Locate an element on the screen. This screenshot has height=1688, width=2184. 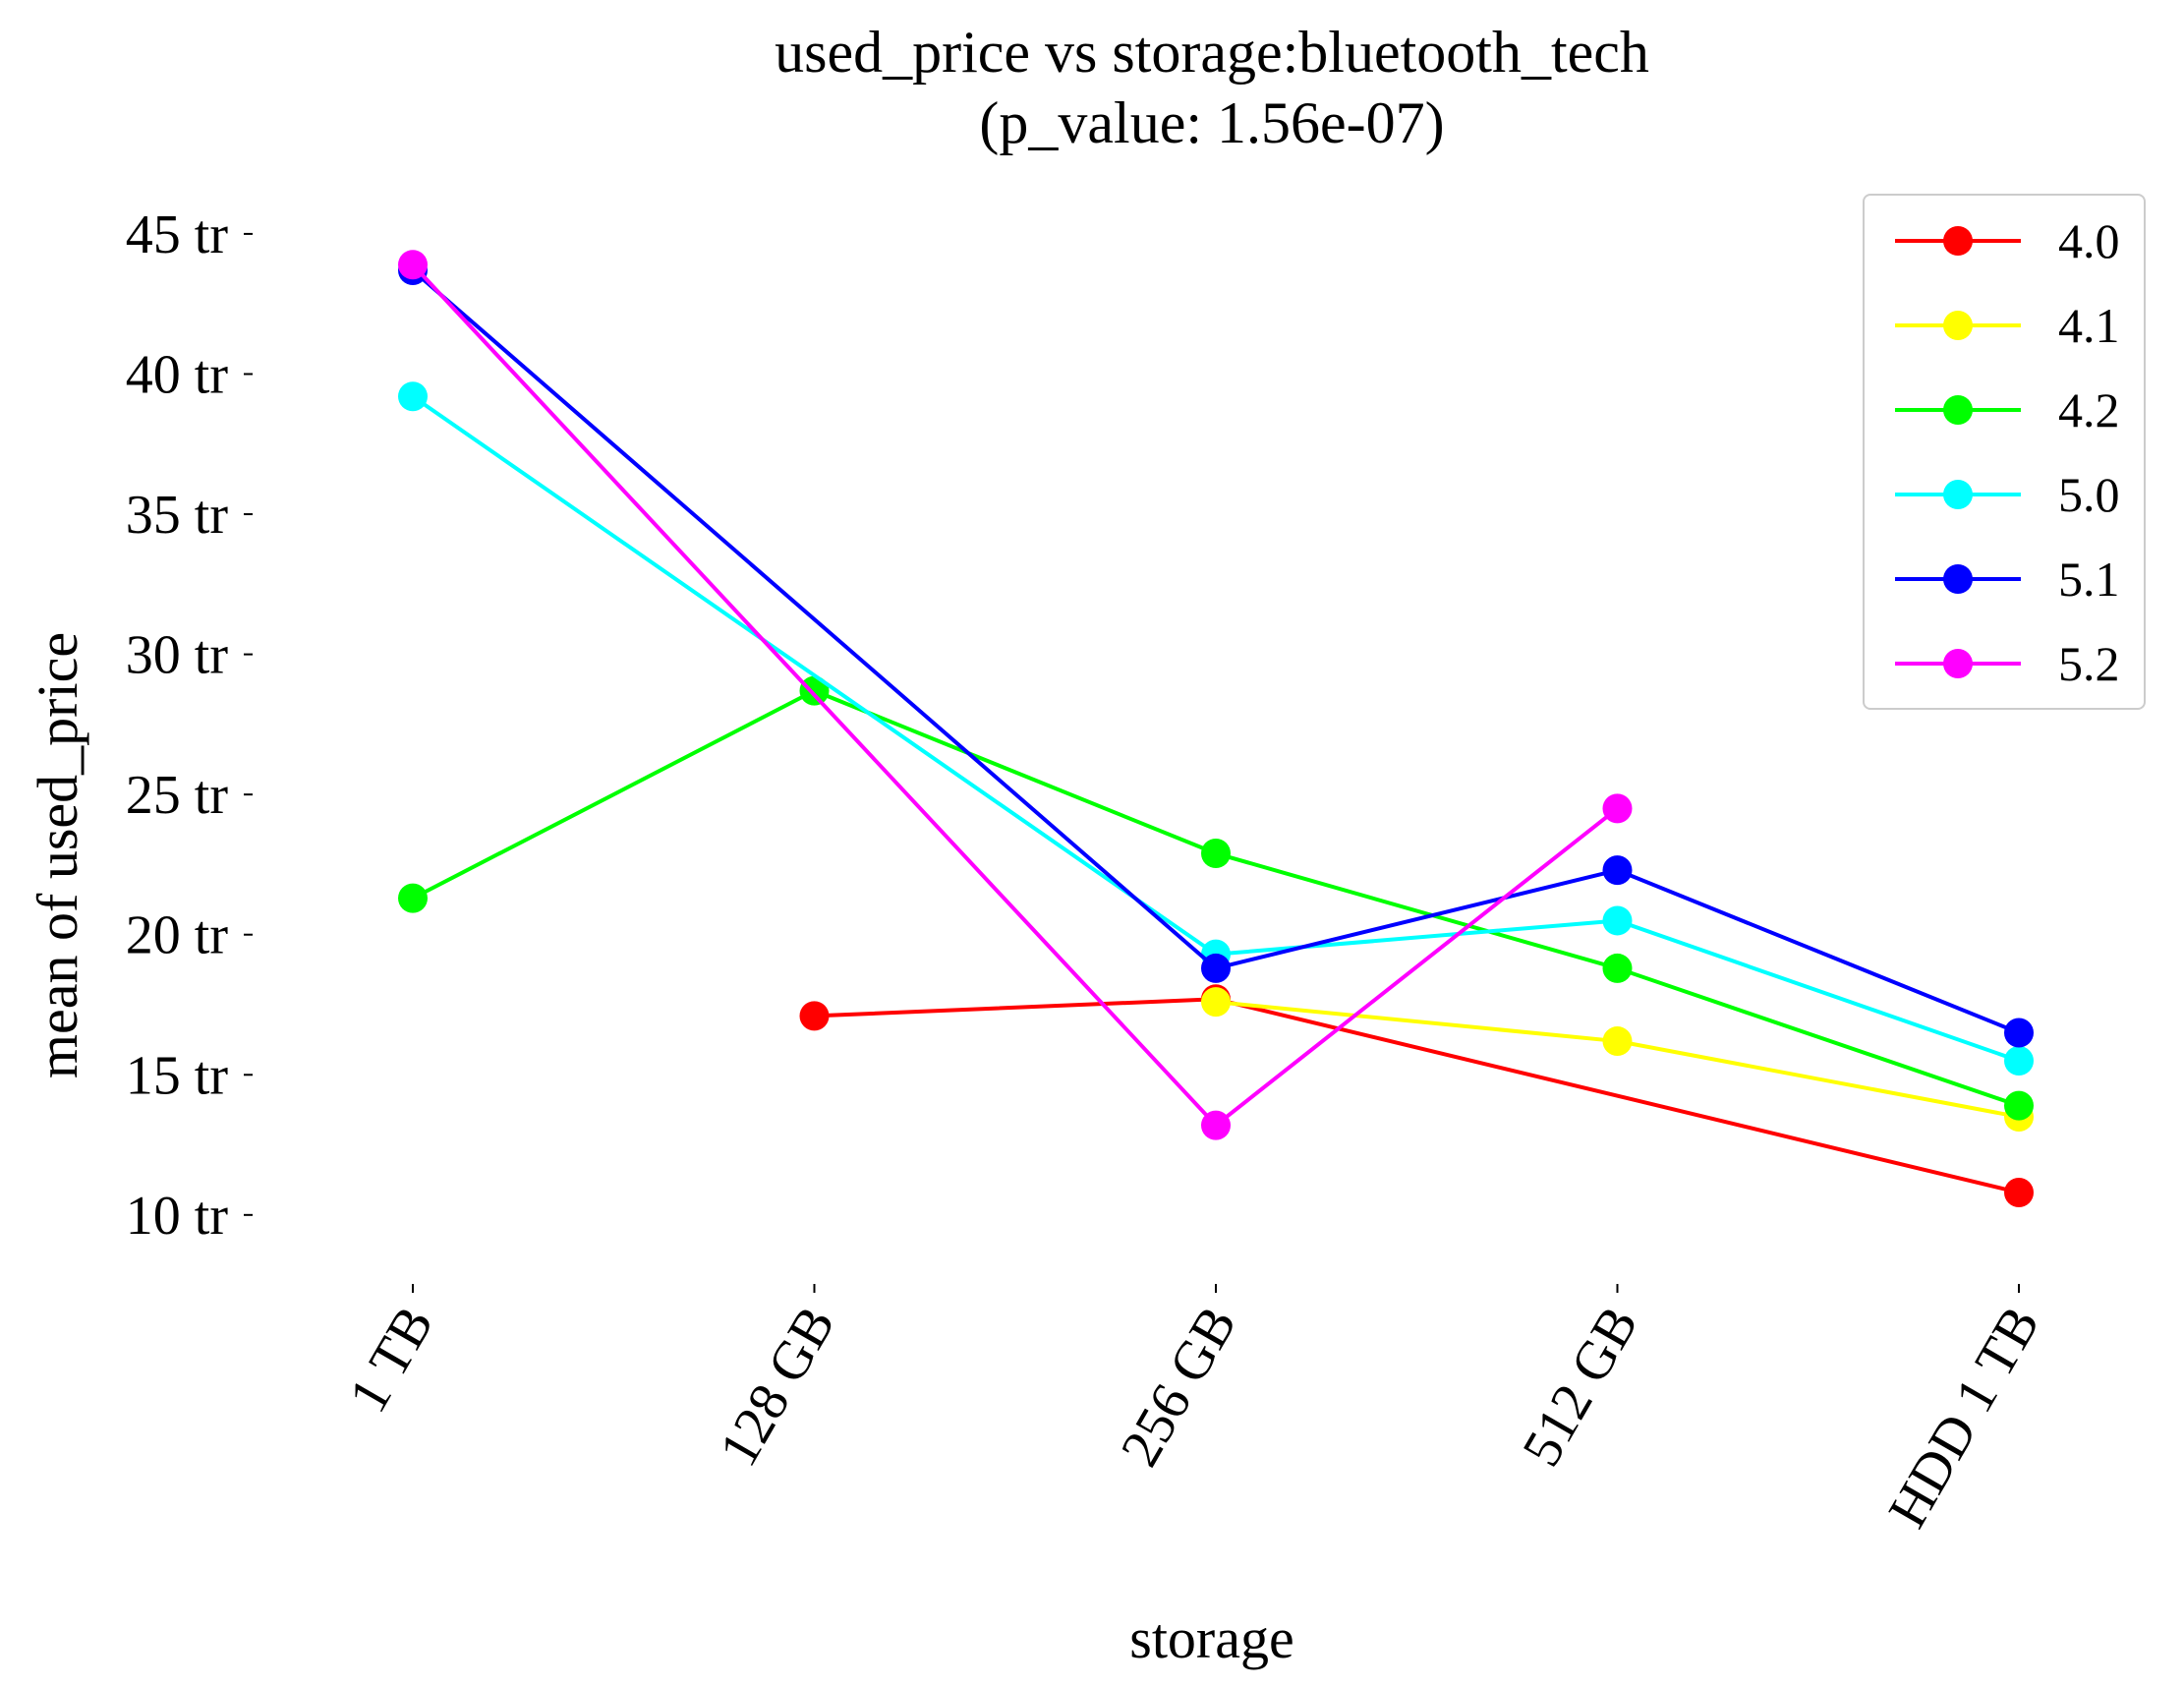
y-tick-label: 45 tr is located at coordinates (177, 234).